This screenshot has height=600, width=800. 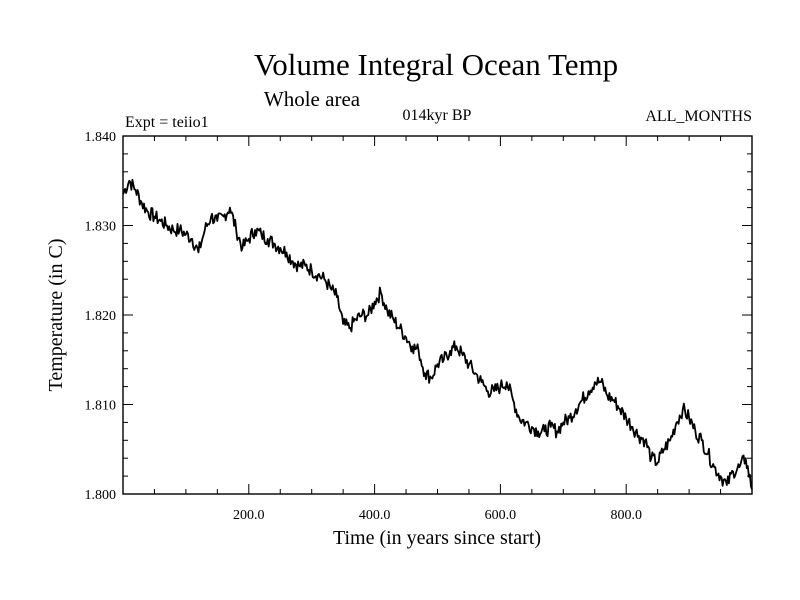 What do you see at coordinates (375, 515) in the screenshot?
I see `x-tick-label: 400.0` at bounding box center [375, 515].